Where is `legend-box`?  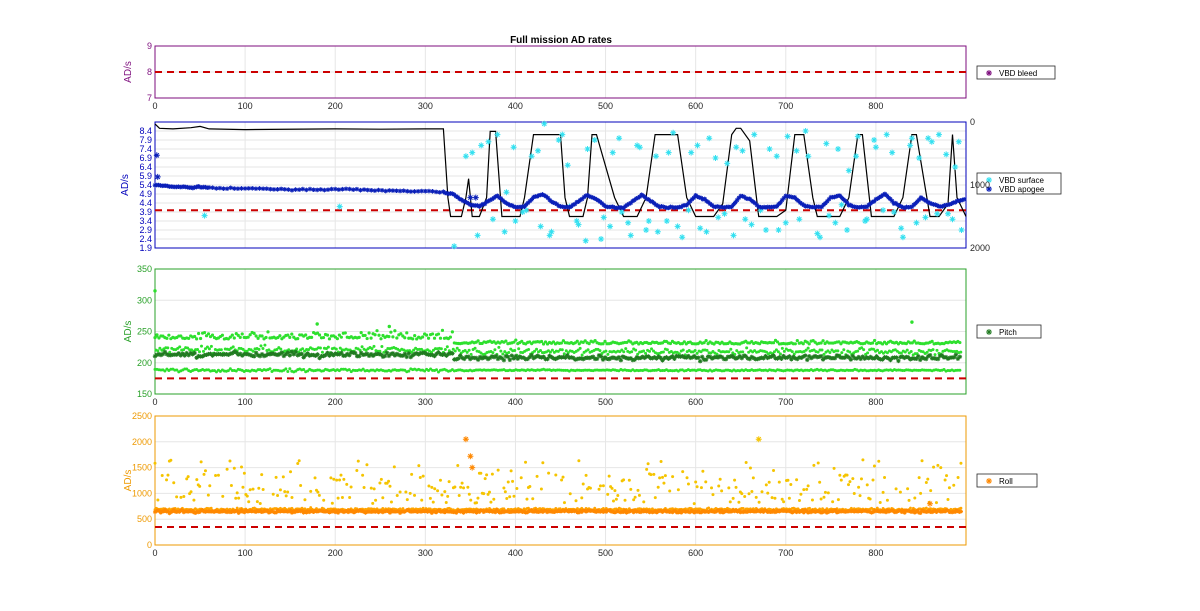 legend-box is located at coordinates (1019, 183).